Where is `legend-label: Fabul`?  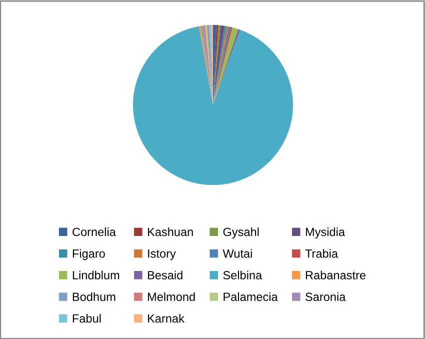
legend-label: Fabul is located at coordinates (86, 318).